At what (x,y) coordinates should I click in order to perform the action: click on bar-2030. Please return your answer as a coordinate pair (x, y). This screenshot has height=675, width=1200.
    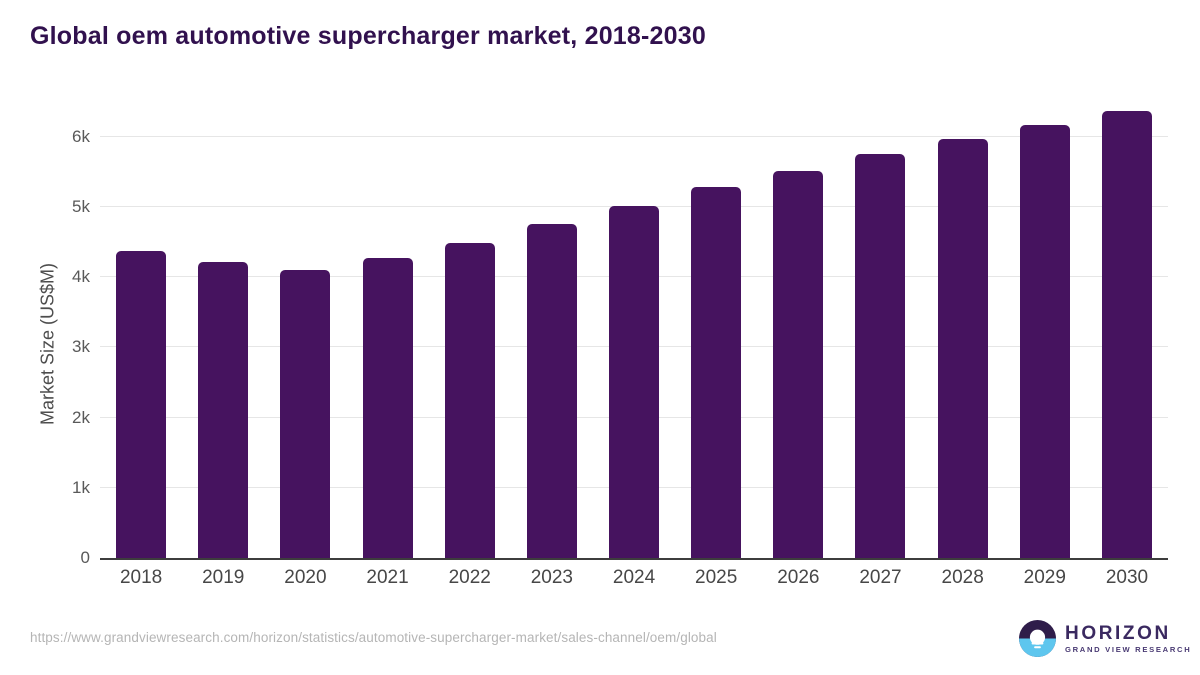
    Looking at the image, I should click on (1126, 334).